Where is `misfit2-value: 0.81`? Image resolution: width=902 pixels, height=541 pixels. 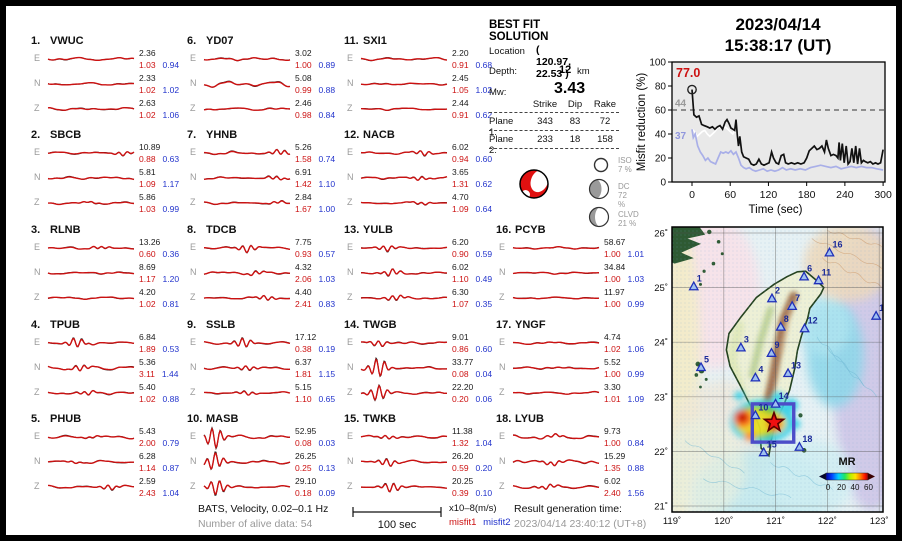
misfit2-value: 0.81 is located at coordinates (171, 304).